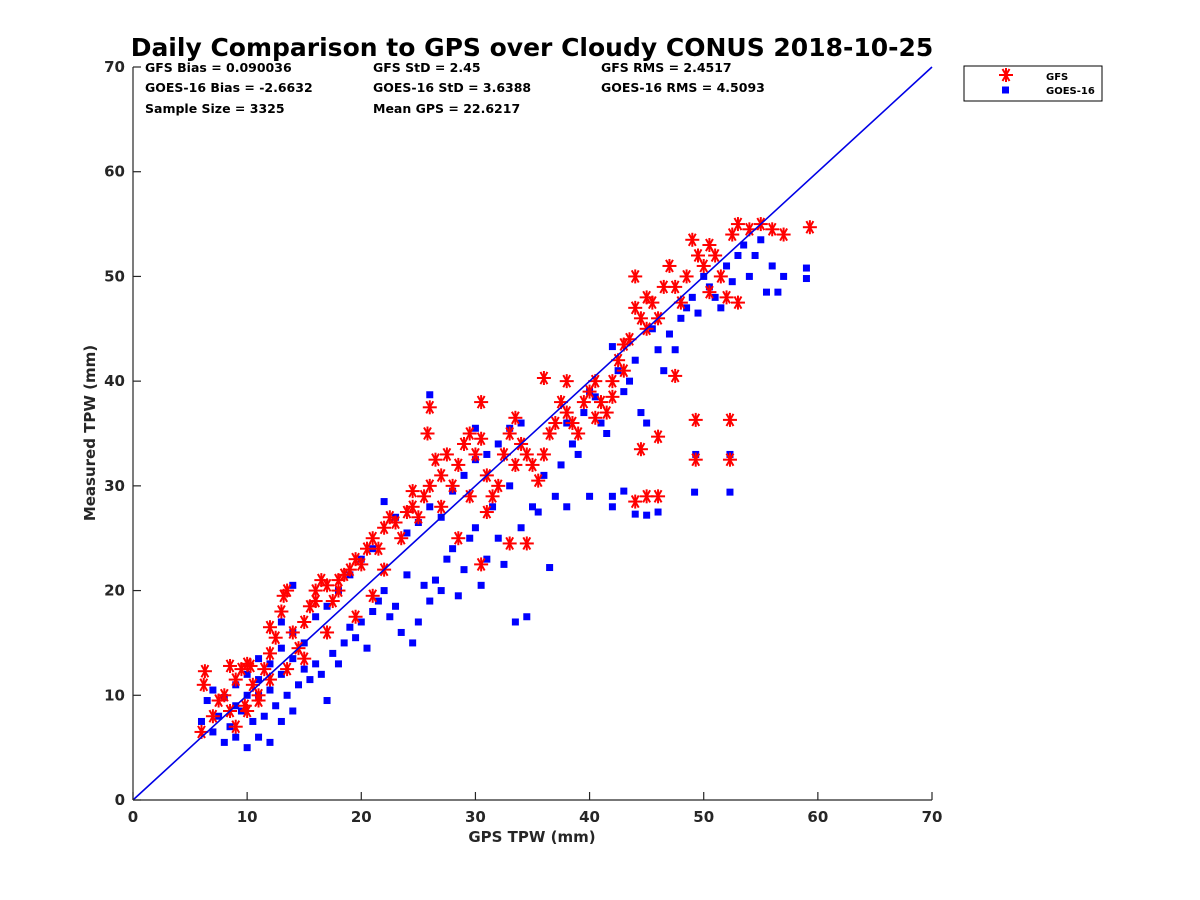 Image resolution: width=1200 pixels, height=900 pixels. What do you see at coordinates (1005, 90) in the screenshot?
I see `legend-marker-goes16` at bounding box center [1005, 90].